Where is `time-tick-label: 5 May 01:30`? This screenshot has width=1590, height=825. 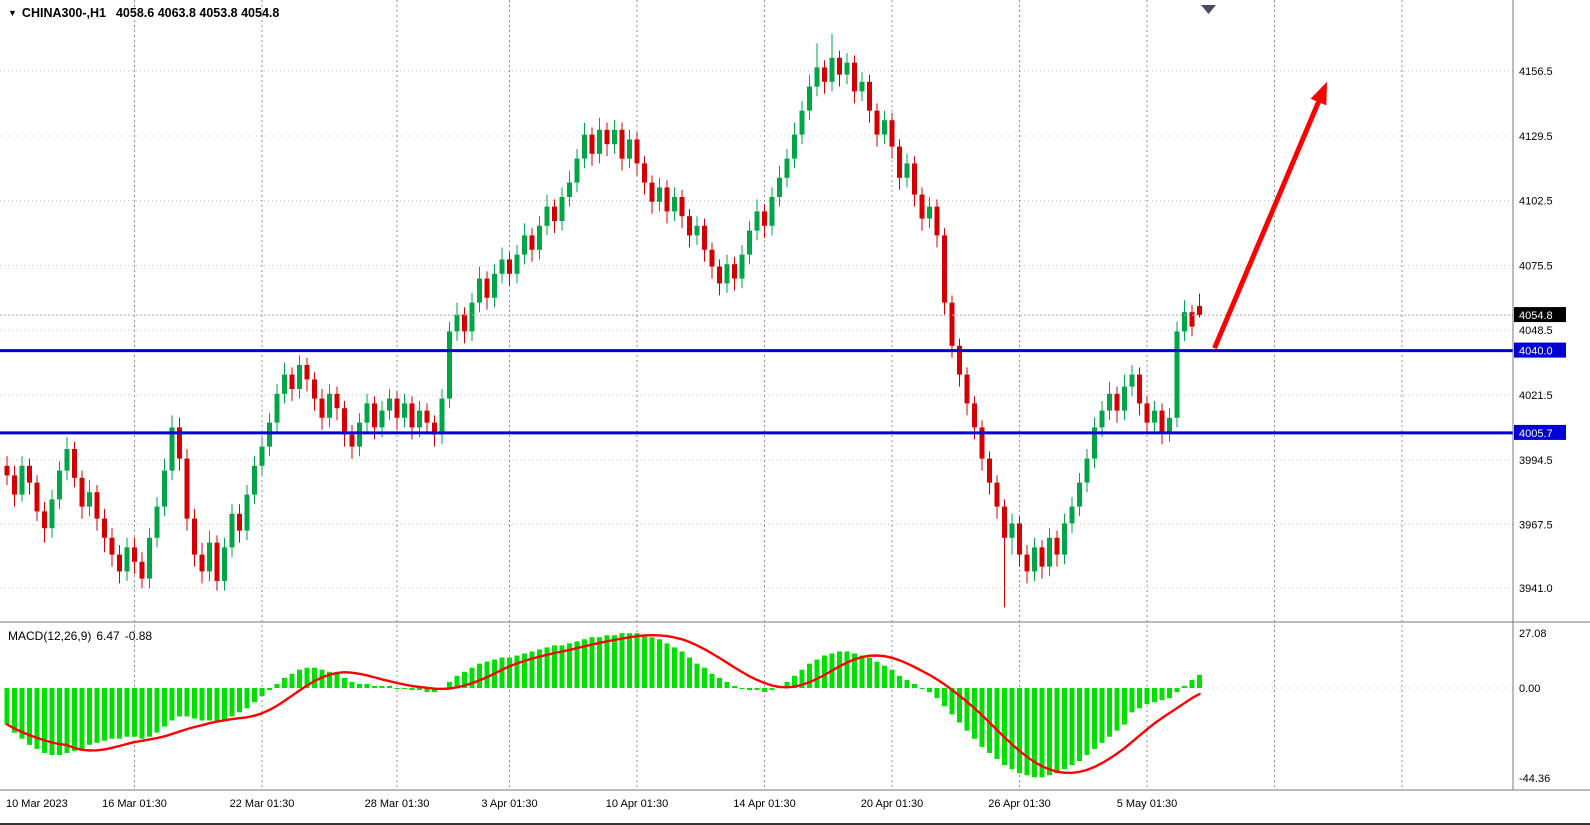
time-tick-label: 5 May 01:30 is located at coordinates (1147, 804).